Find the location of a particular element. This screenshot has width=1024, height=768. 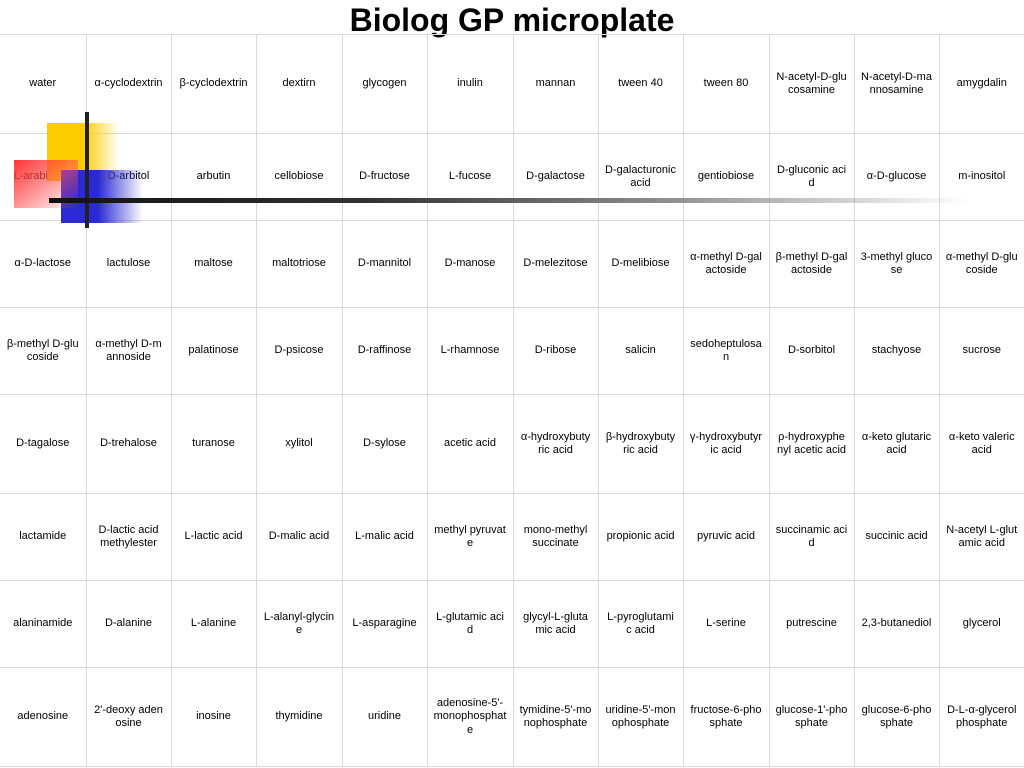

plate-well: turanose is located at coordinates (213, 444).